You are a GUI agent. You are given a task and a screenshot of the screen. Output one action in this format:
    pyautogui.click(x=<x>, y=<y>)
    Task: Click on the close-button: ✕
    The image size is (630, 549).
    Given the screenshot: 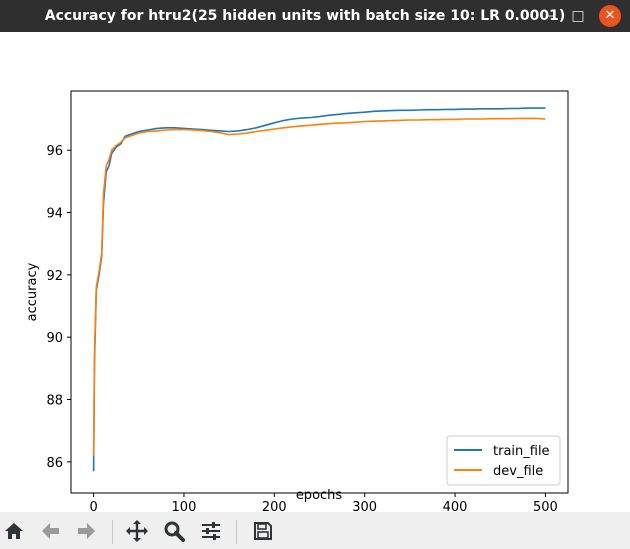 What is the action you would take?
    pyautogui.click(x=610, y=16)
    